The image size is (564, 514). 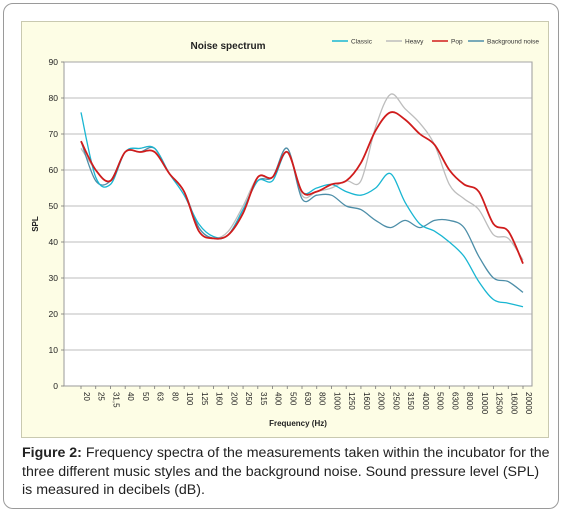 I want to click on x-tick-label: 1250, so click(x=351, y=401).